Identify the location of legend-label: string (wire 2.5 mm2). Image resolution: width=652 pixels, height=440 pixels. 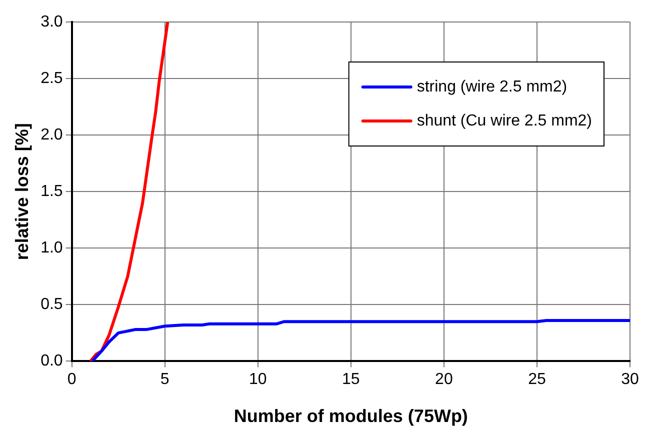
(492, 87).